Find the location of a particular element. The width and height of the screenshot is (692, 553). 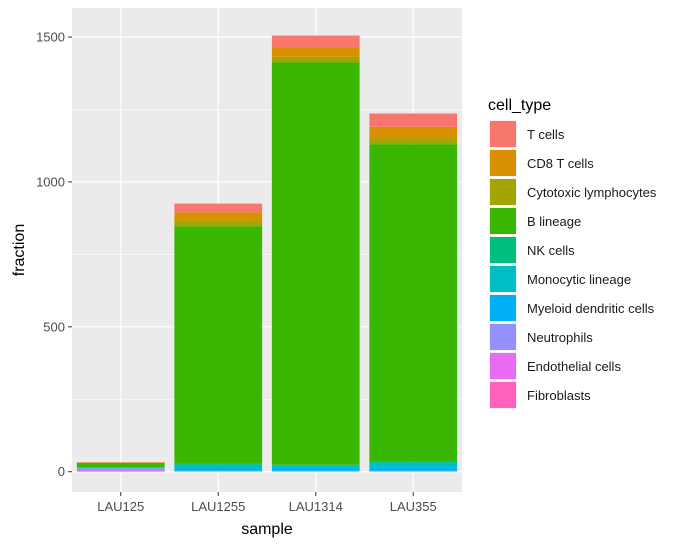

bar-segment-LAU355-monocytic-lineage is located at coordinates (413, 464).